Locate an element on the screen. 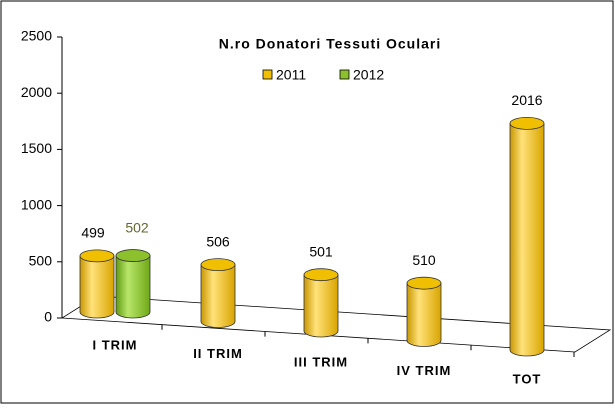 Image resolution: width=615 pixels, height=410 pixels. value-label: 2016 is located at coordinates (526, 100).